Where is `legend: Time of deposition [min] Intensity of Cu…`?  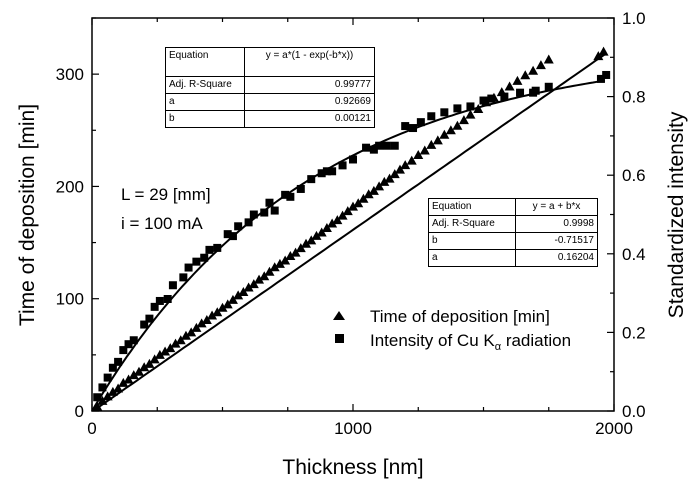 legend: Time of deposition [min] Intensity of Cu… is located at coordinates (452, 330).